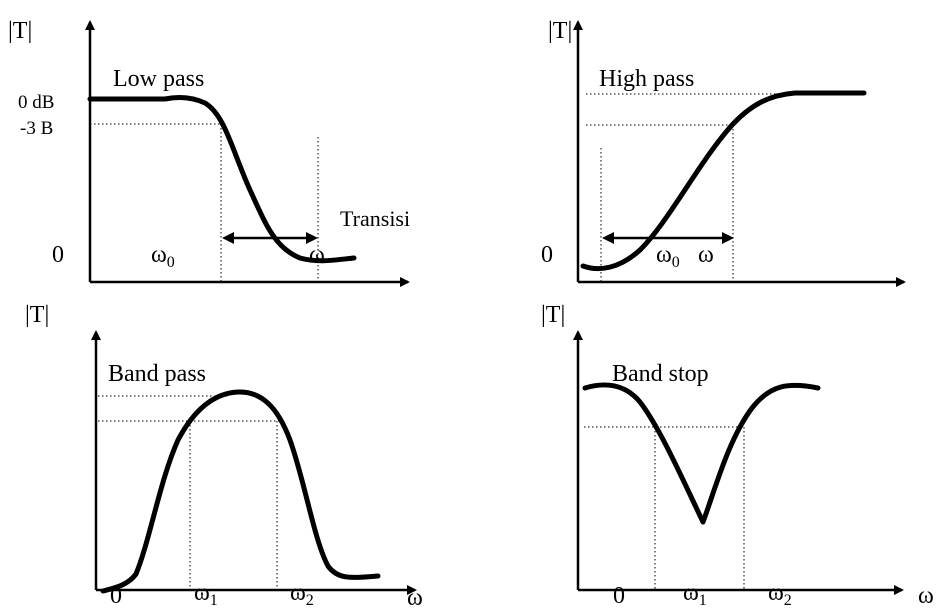  Describe the element at coordinates (553, 315) in the screenshot. I see `band-stop-y-axis-label: |T|` at that location.